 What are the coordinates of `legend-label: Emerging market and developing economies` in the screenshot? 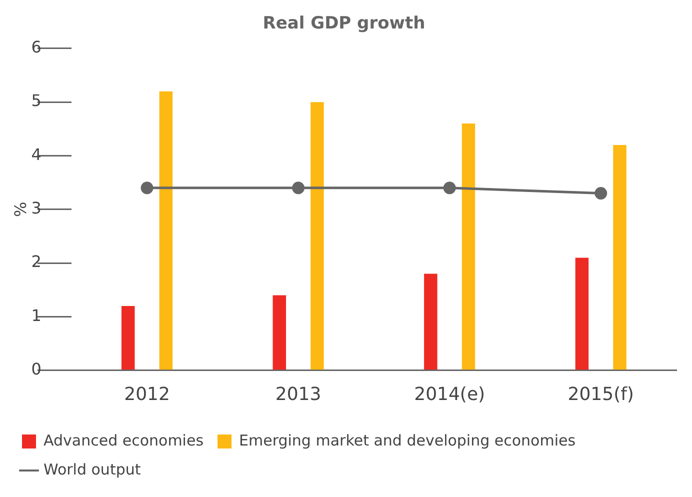 It's located at (407, 440).